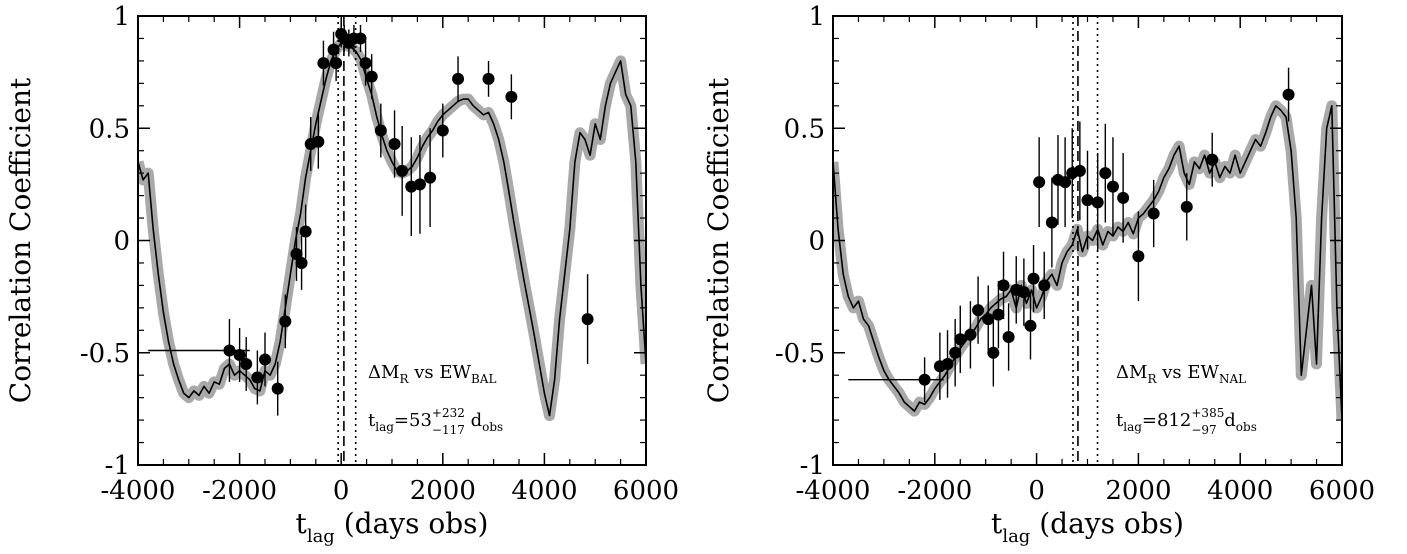 The width and height of the screenshot is (1407, 554). Describe the element at coordinates (804, 129) in the screenshot. I see `y-tick-label: 0.5` at that location.